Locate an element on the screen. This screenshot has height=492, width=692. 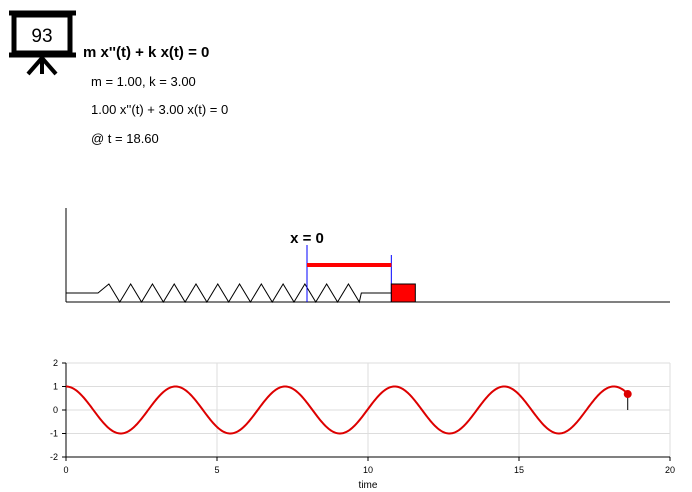
x-tick-label: 5 is located at coordinates (216, 470).